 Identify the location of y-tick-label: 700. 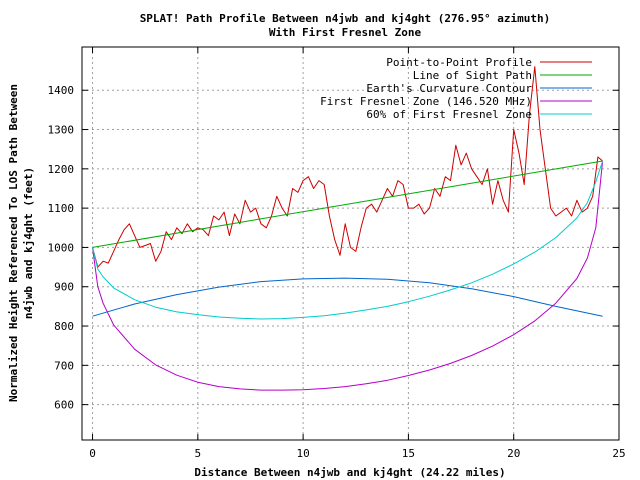
(64, 365).